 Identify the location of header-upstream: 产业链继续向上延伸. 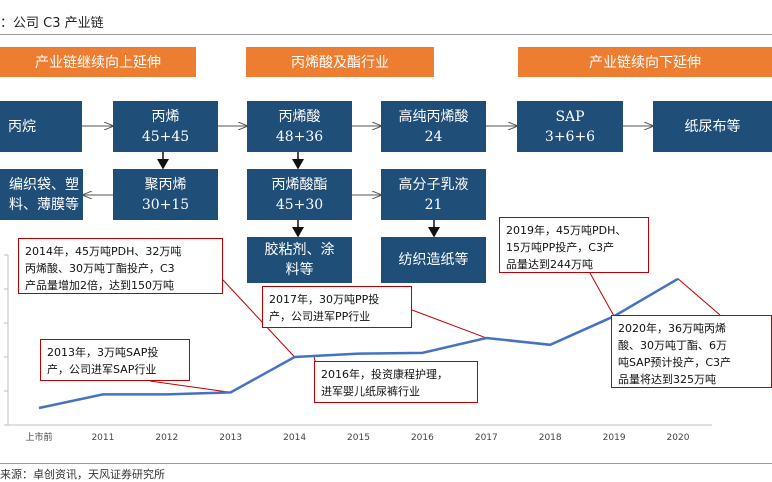
(98, 62).